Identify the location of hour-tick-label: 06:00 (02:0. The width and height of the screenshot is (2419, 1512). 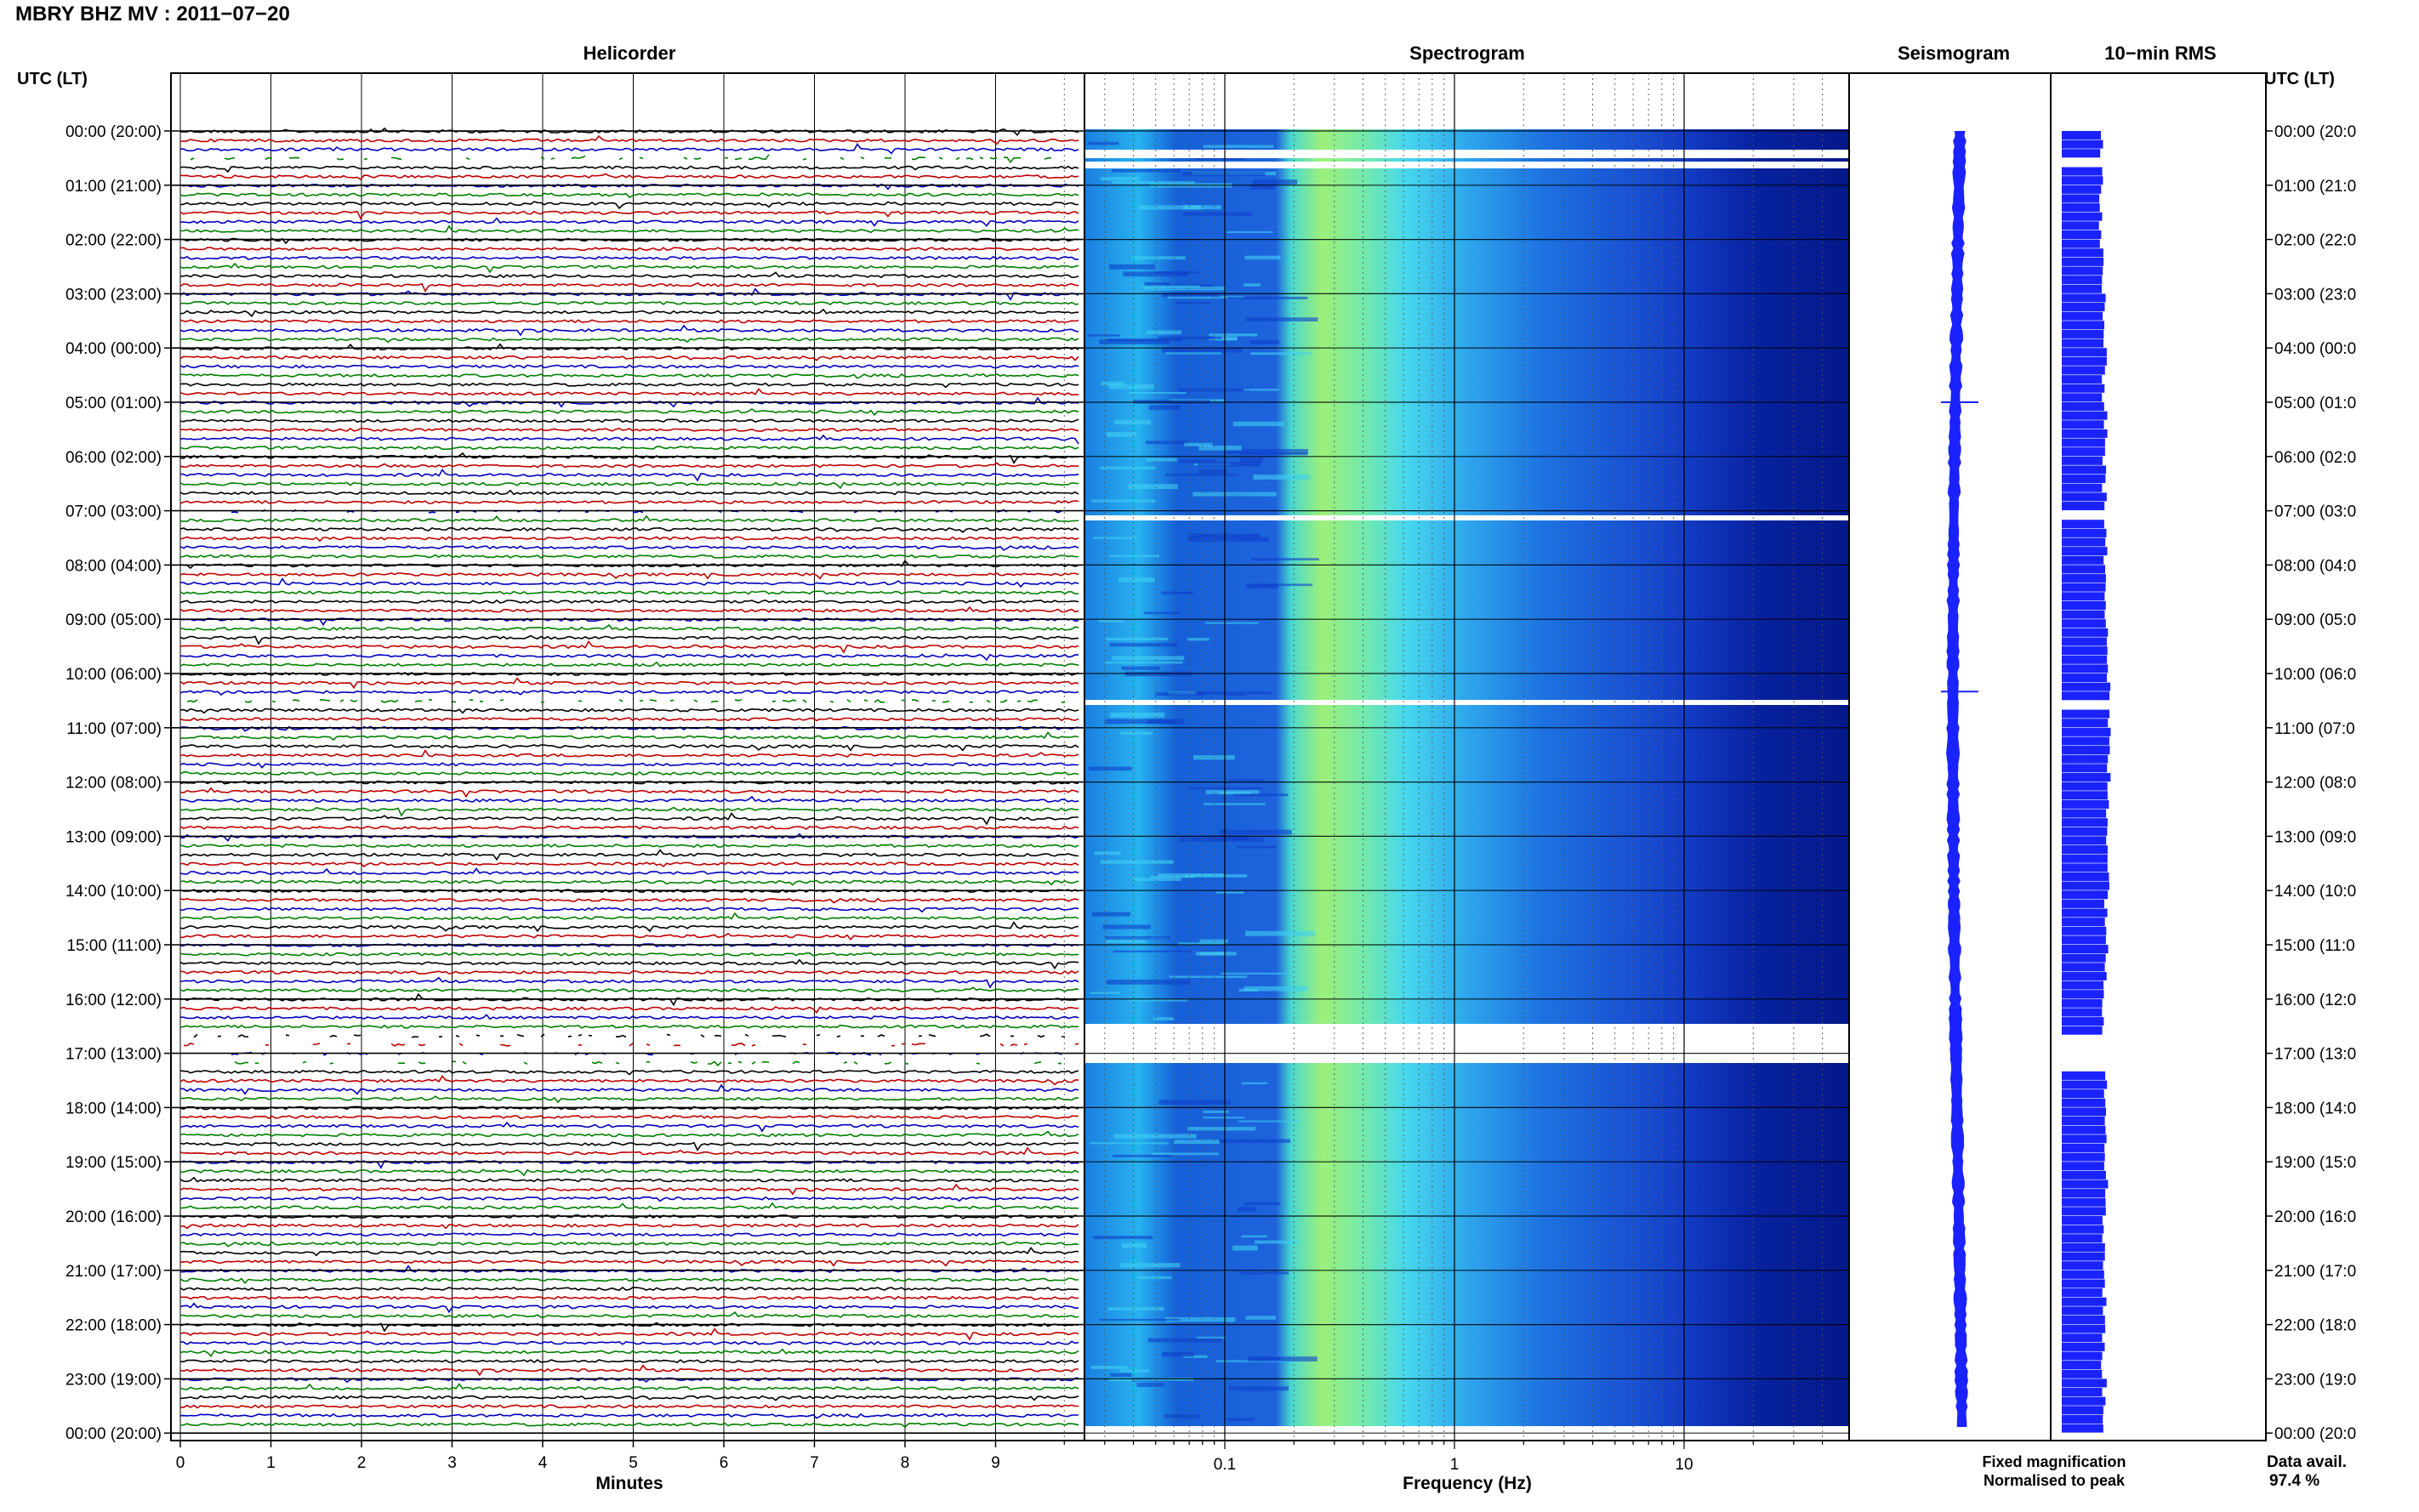
(2315, 458).